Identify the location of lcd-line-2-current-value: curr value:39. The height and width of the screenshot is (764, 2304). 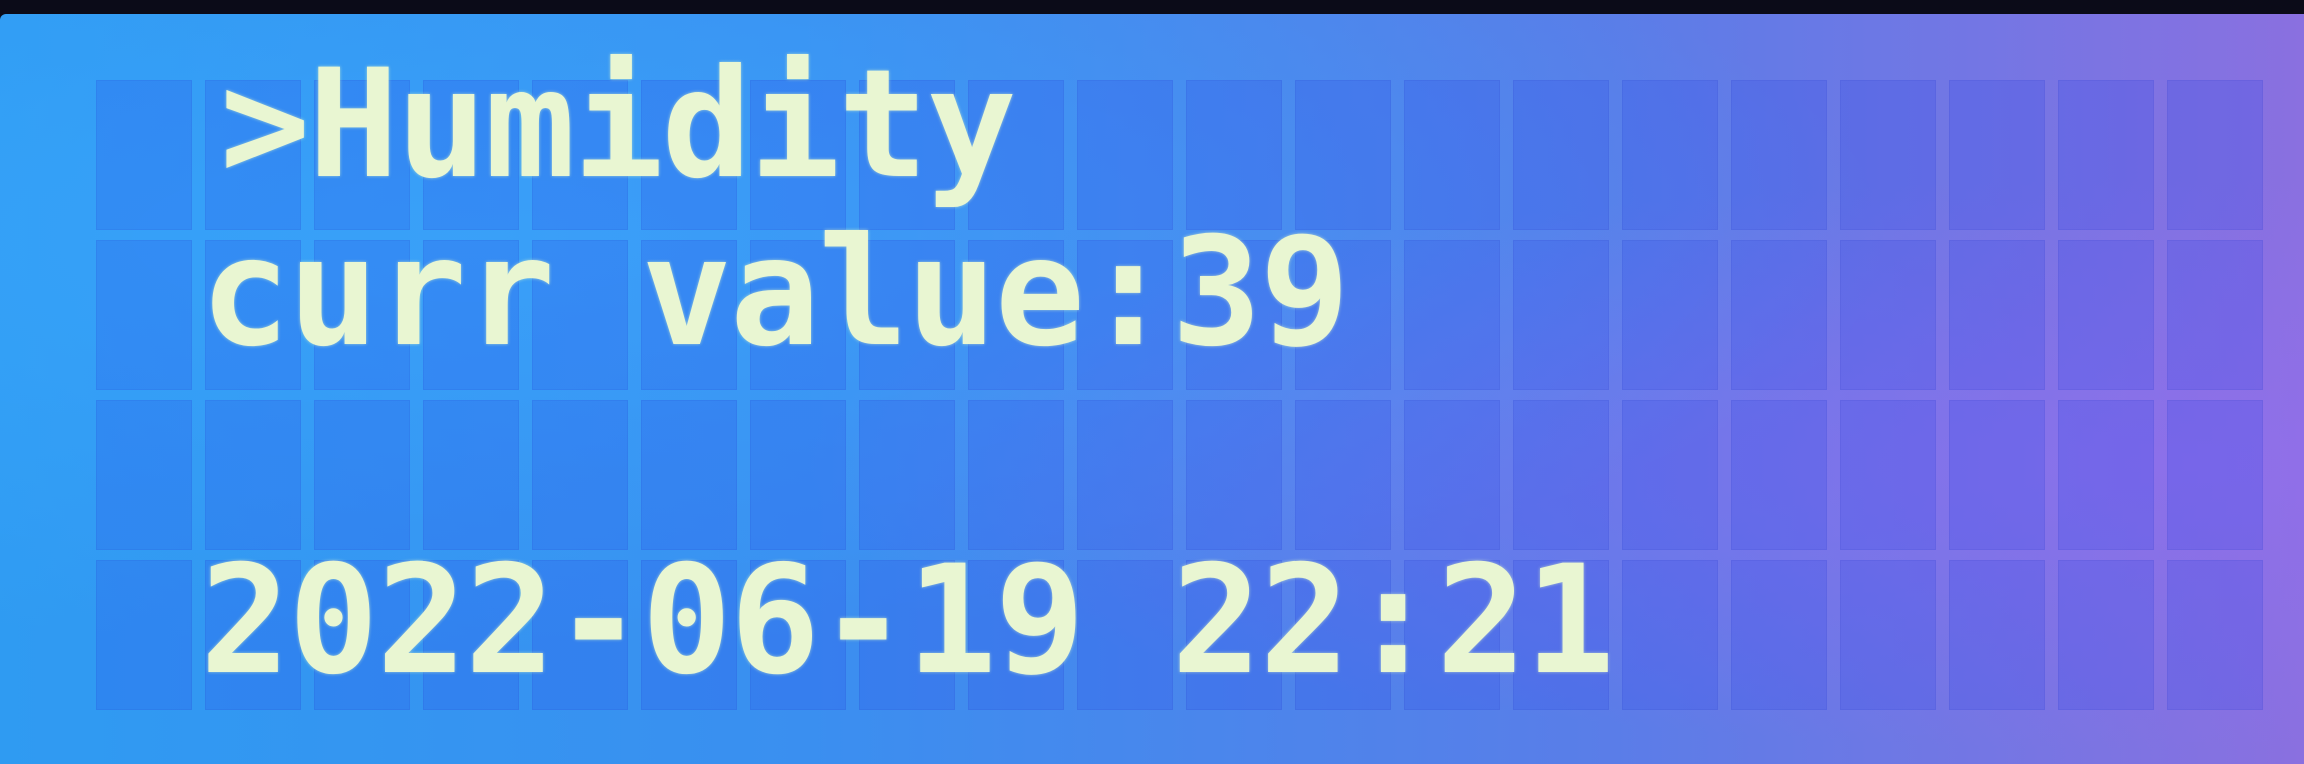
(775, 293).